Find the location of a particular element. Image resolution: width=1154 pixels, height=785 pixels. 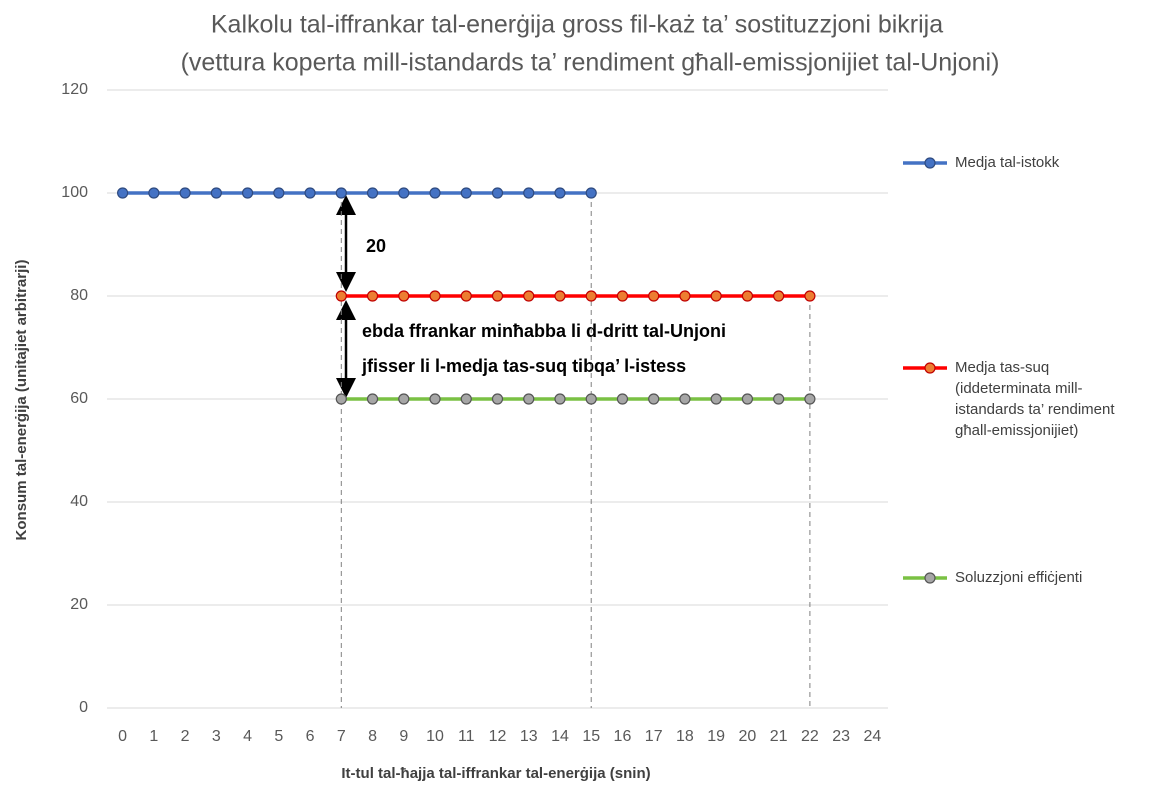

y-tick-label: 100 is located at coordinates (74, 192).